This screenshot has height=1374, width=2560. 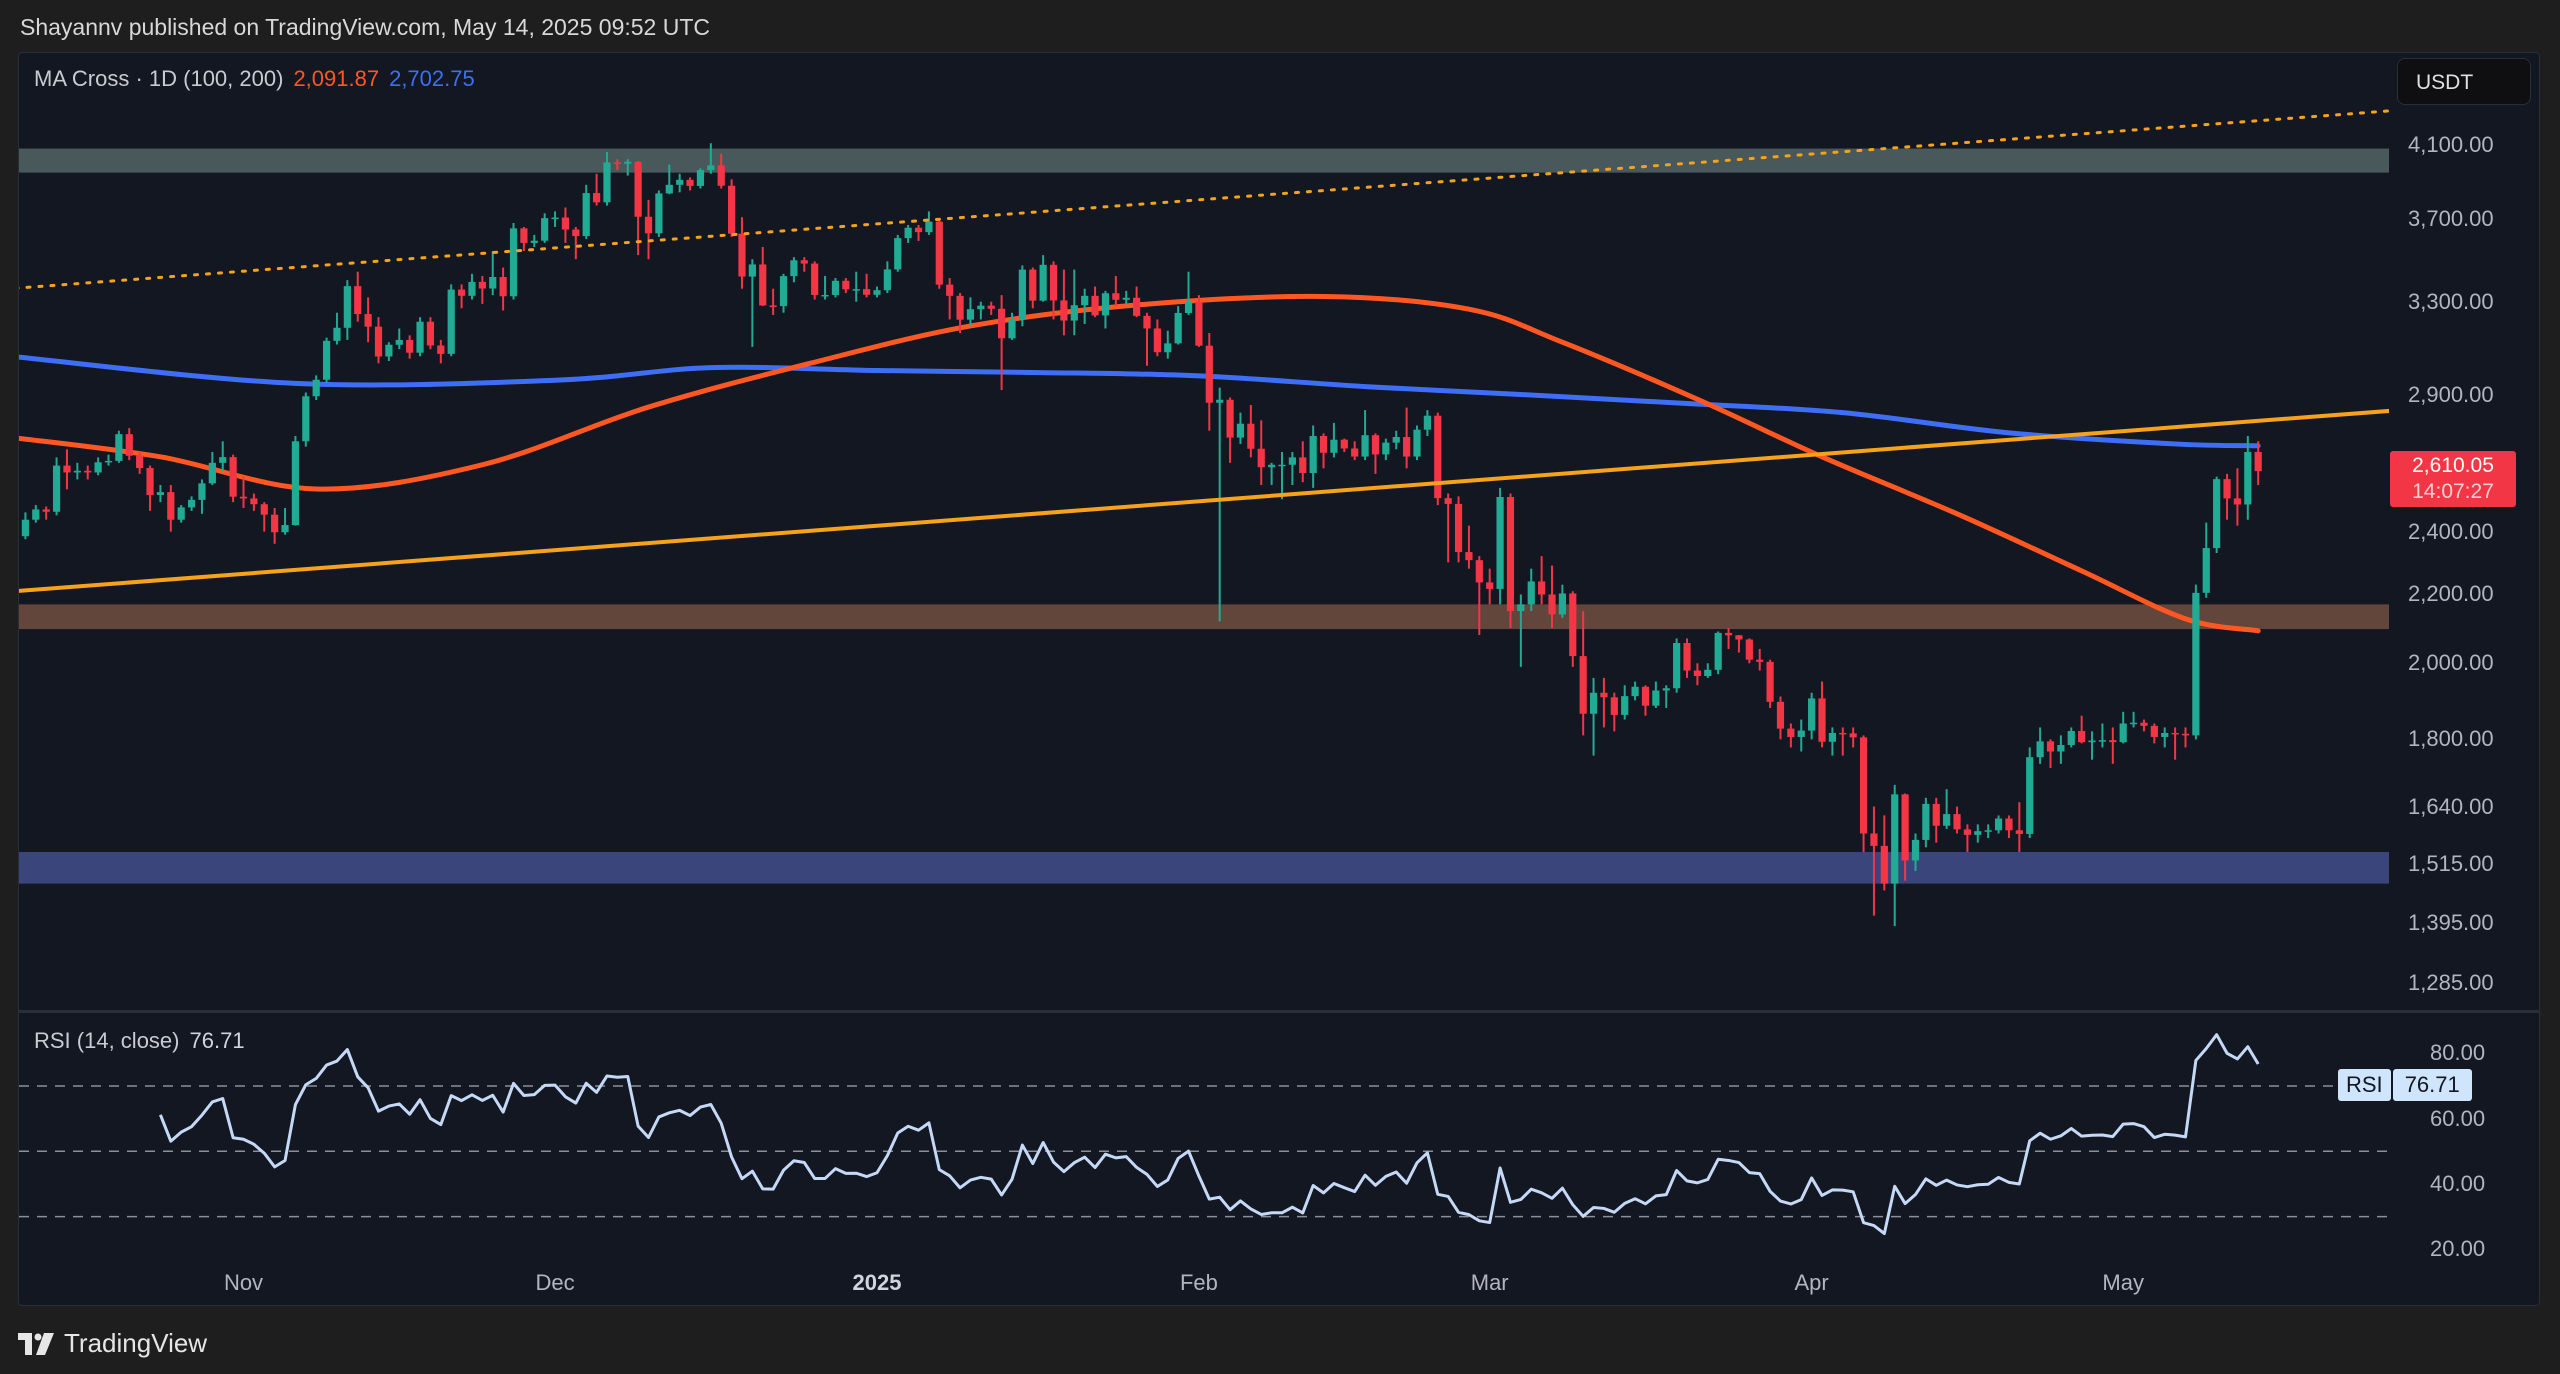 What do you see at coordinates (259, 79) in the screenshot?
I see `indicator-legend: MA Cross · 1D (100, 200) 2,091.87 2,702.75` at bounding box center [259, 79].